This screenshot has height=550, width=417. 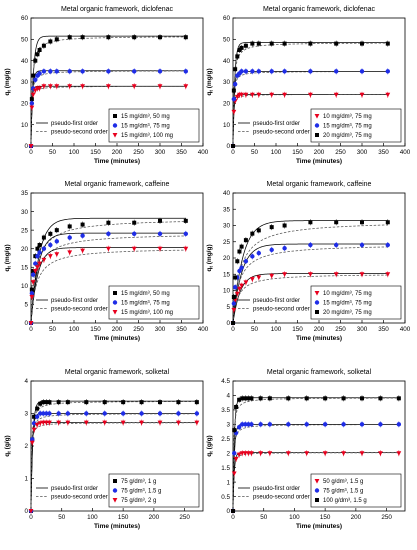 What do you see at coordinates (141, 492) in the screenshot?
I see `legend-series-label: 75 g/dm³, 1.5 g` at bounding box center [141, 492].